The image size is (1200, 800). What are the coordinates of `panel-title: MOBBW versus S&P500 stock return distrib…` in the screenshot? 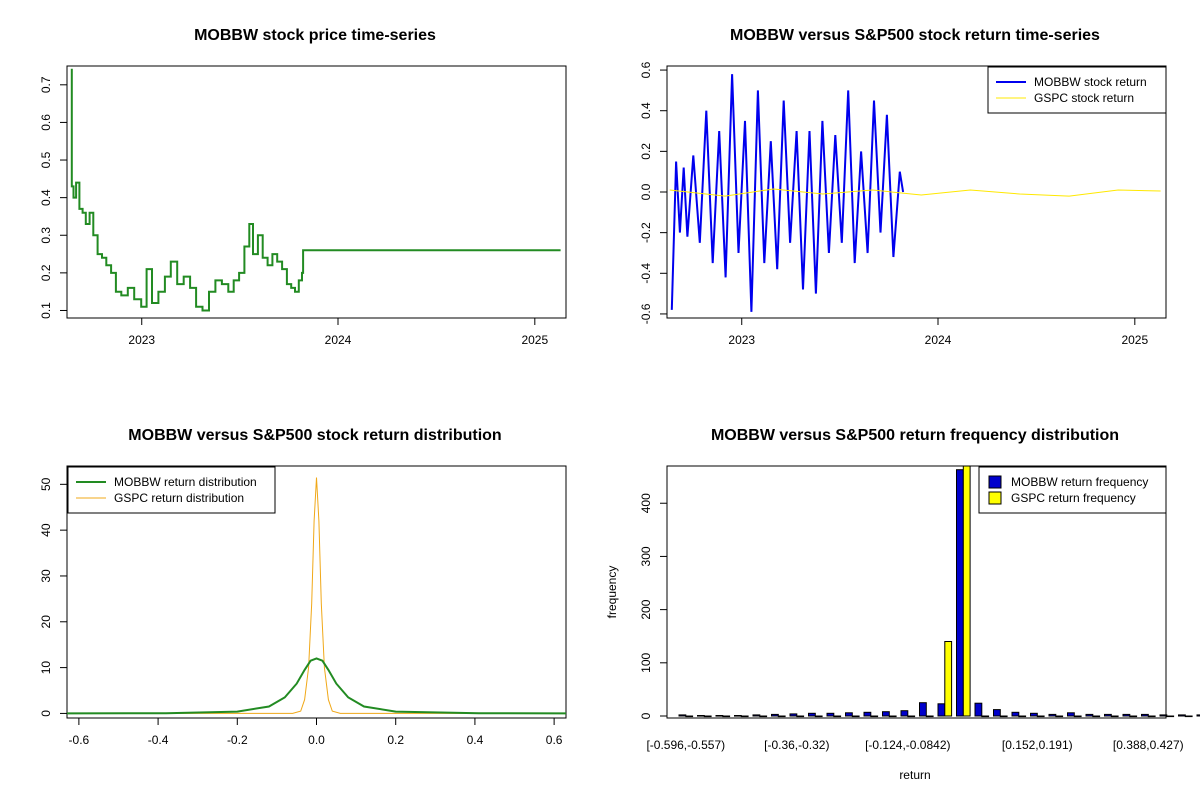 It's located at (314, 435).